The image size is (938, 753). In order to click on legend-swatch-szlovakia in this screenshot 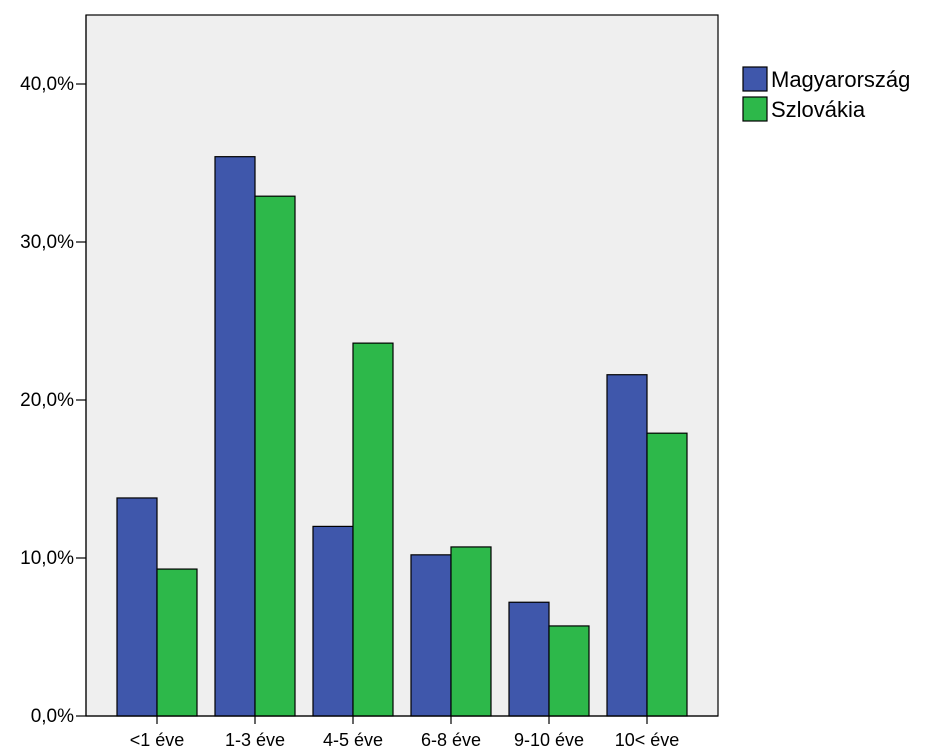, I will do `click(755, 109)`.